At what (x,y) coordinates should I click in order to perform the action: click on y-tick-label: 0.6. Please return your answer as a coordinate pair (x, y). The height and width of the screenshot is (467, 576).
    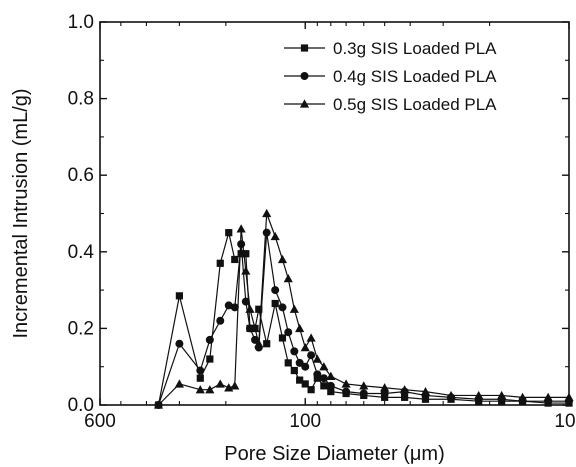
    Looking at the image, I should click on (81, 175).